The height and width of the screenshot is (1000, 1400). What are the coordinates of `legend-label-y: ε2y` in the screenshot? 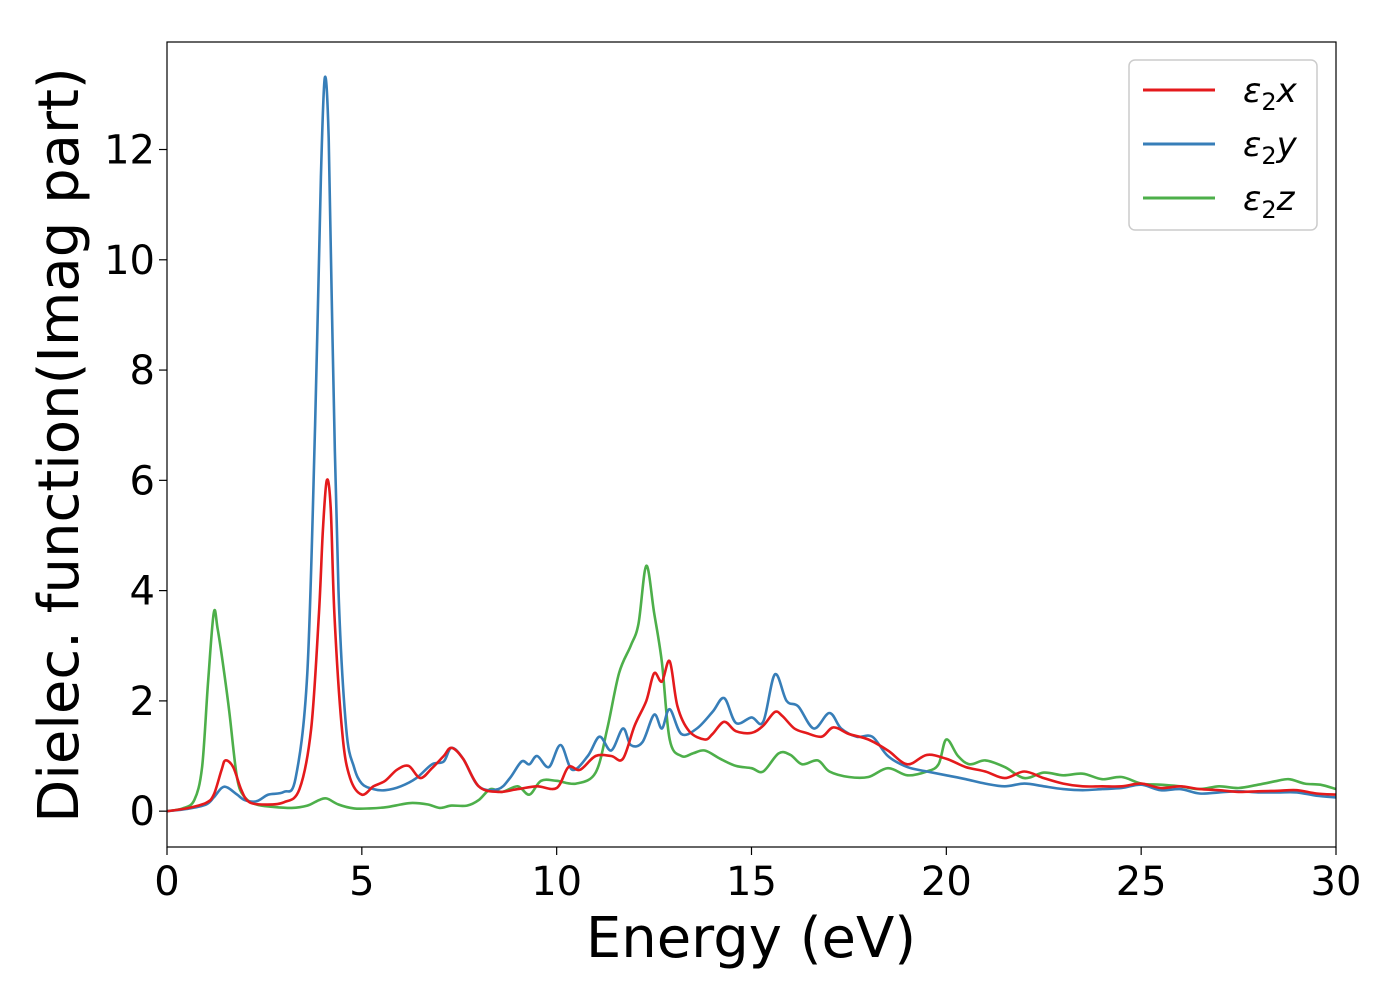 It's located at (1270, 147).